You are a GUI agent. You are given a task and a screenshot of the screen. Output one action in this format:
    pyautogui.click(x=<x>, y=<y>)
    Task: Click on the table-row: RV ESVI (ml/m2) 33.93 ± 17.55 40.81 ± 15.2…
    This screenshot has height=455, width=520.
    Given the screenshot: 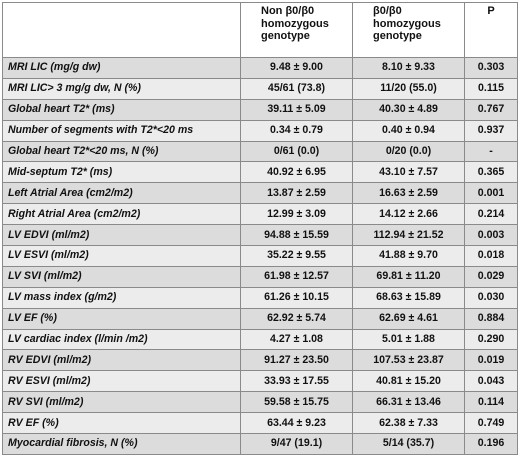 What is the action you would take?
    pyautogui.click(x=260, y=381)
    